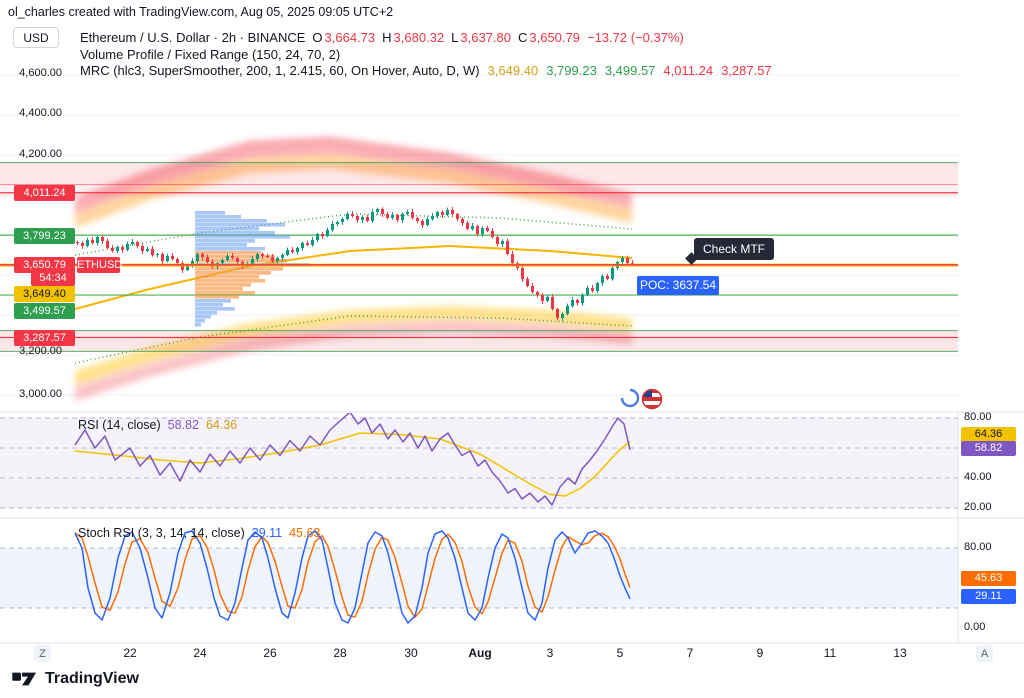 The image size is (1024, 698). I want to click on close-label: C, so click(522, 37).